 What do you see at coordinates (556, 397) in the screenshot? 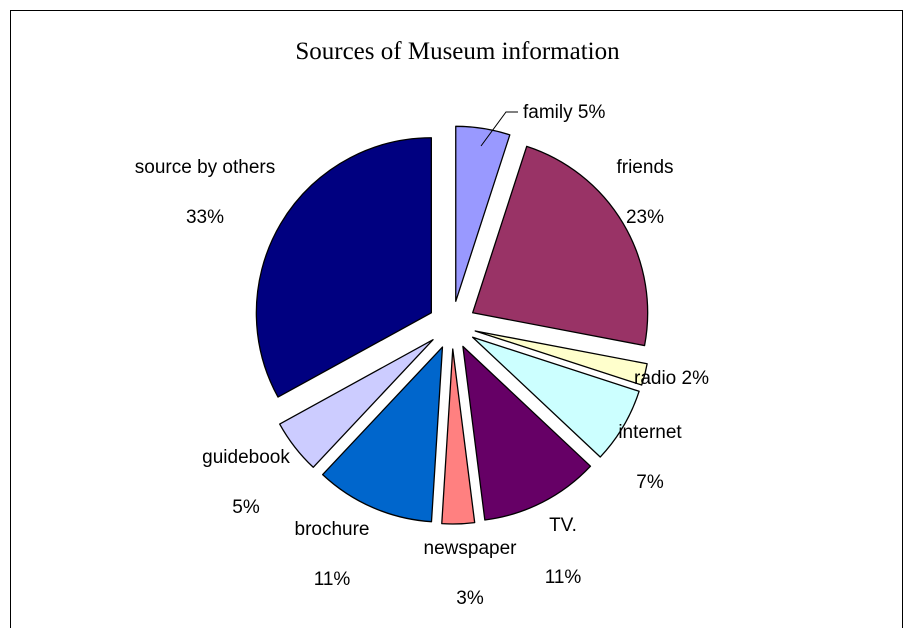
I see `pie-slice-internet` at bounding box center [556, 397].